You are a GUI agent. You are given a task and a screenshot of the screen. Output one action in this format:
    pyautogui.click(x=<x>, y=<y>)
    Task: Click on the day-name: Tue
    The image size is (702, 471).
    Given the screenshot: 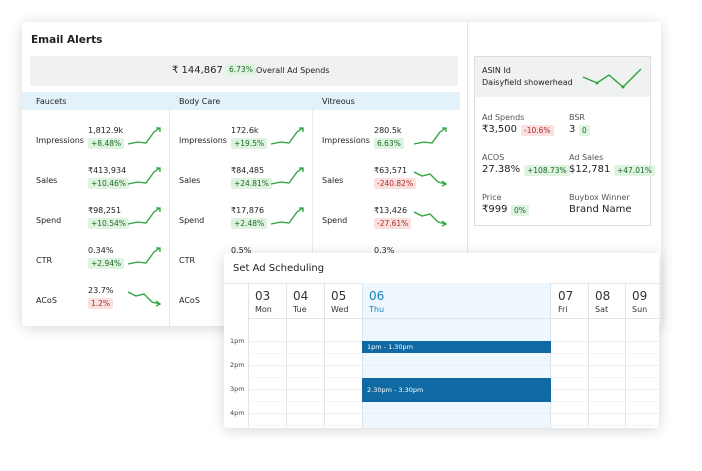 What is the action you would take?
    pyautogui.click(x=300, y=309)
    